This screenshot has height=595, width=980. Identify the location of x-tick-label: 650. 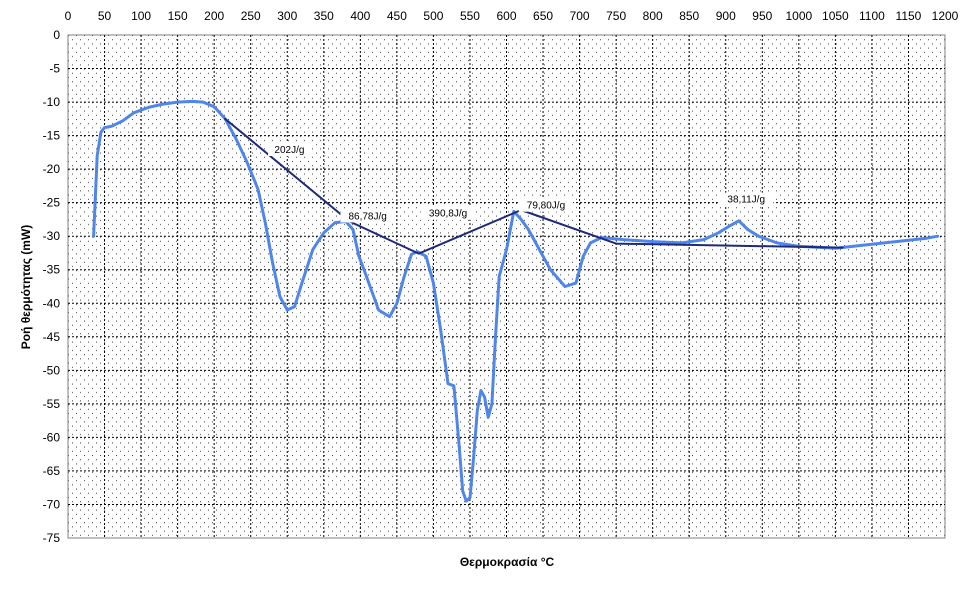
(543, 16).